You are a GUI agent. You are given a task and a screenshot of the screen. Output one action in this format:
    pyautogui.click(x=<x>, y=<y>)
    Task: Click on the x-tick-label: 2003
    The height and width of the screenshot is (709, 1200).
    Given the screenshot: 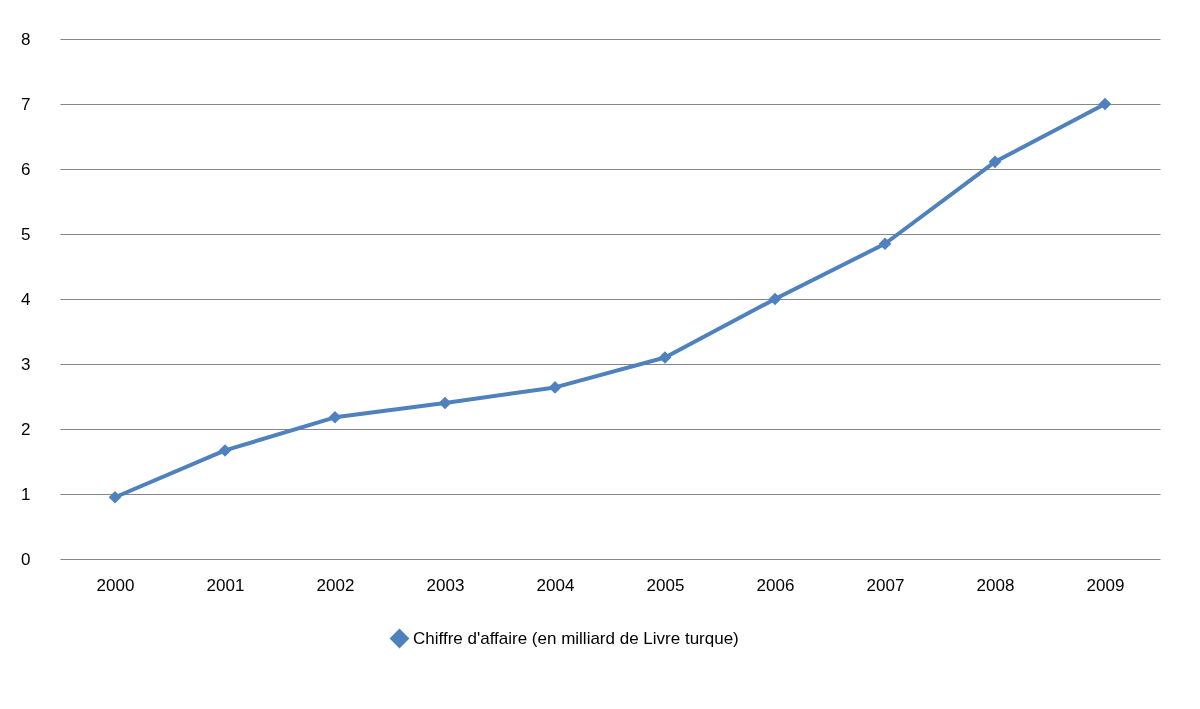 What is the action you would take?
    pyautogui.click(x=445, y=585)
    